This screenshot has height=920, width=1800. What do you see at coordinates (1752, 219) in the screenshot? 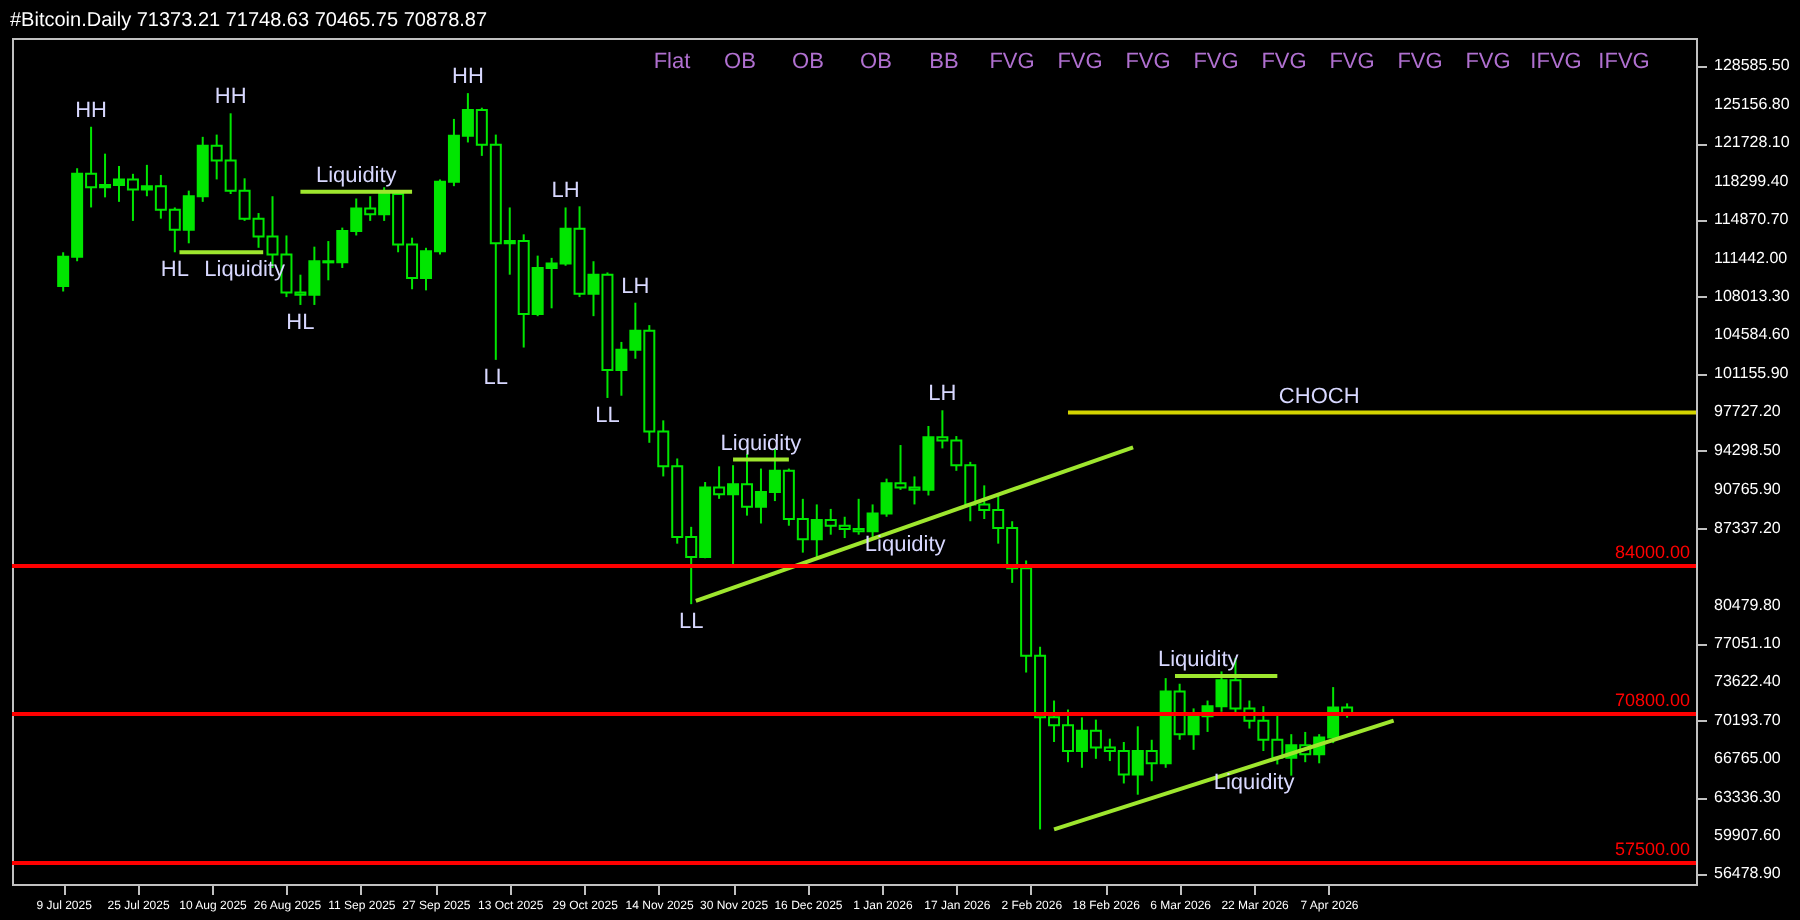
I see `y-tick-label: 114870.70` at bounding box center [1752, 219].